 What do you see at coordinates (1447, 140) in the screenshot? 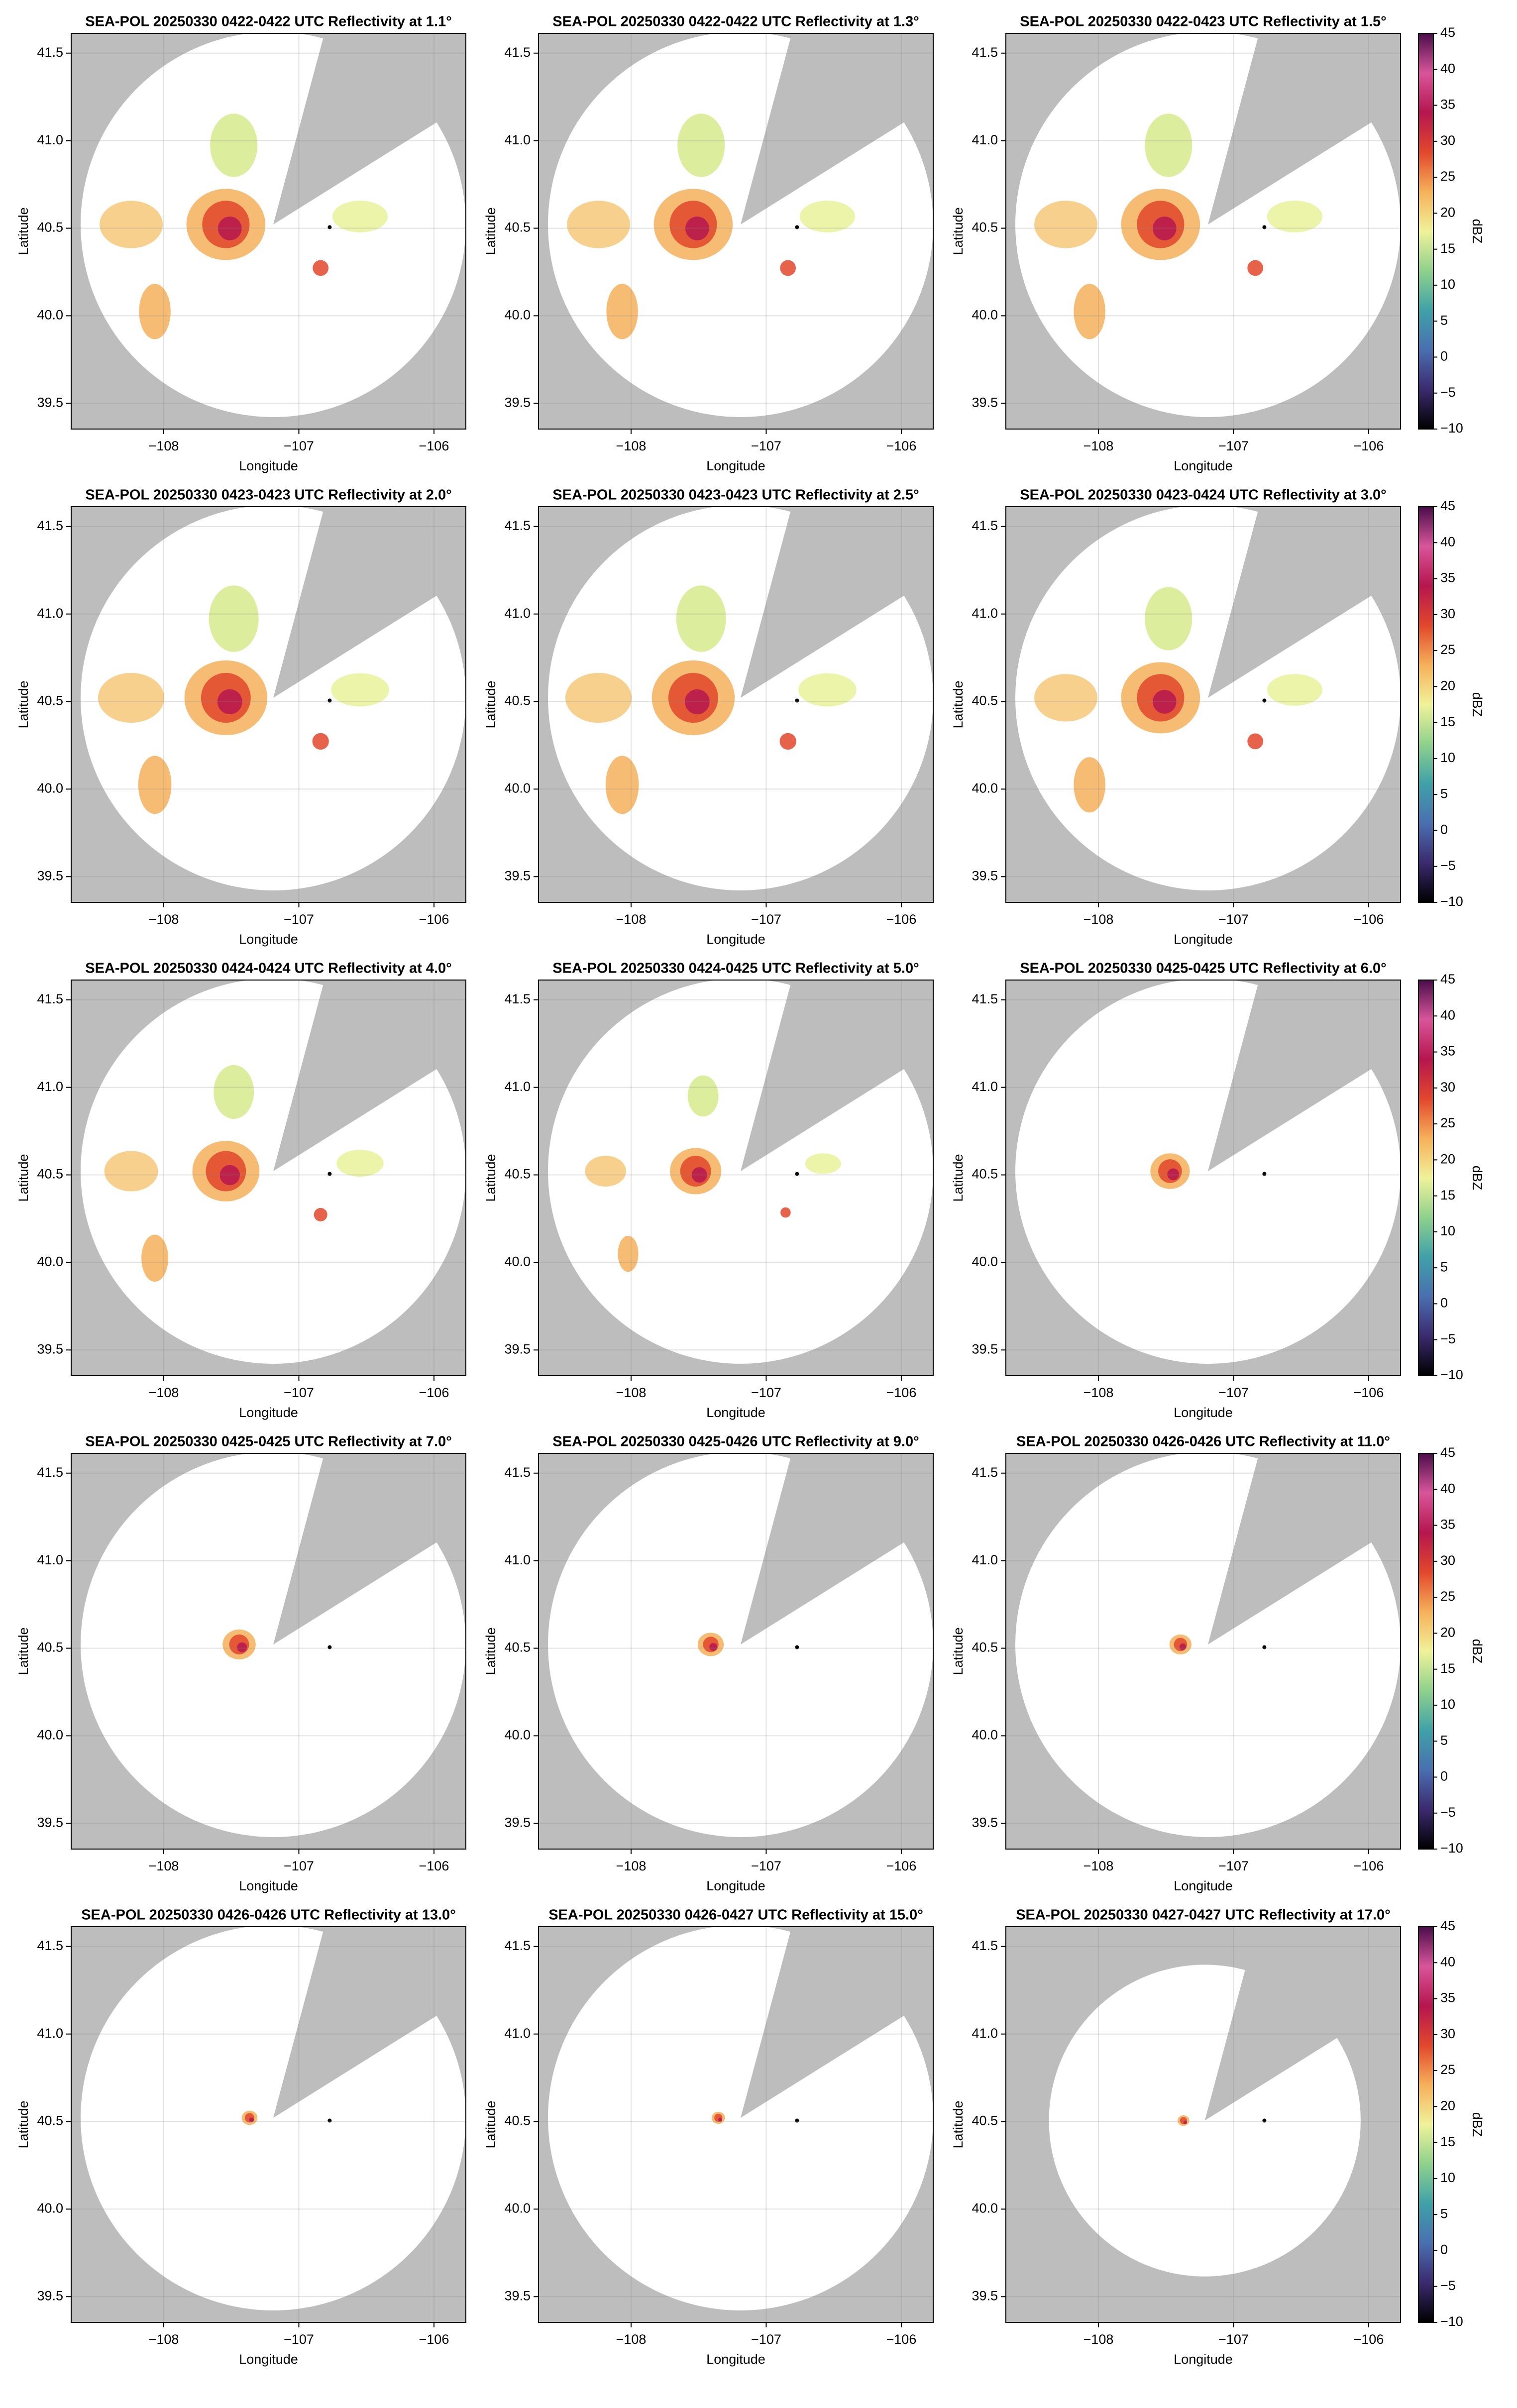
I see `colorbar-tick-label: 30` at bounding box center [1447, 140].